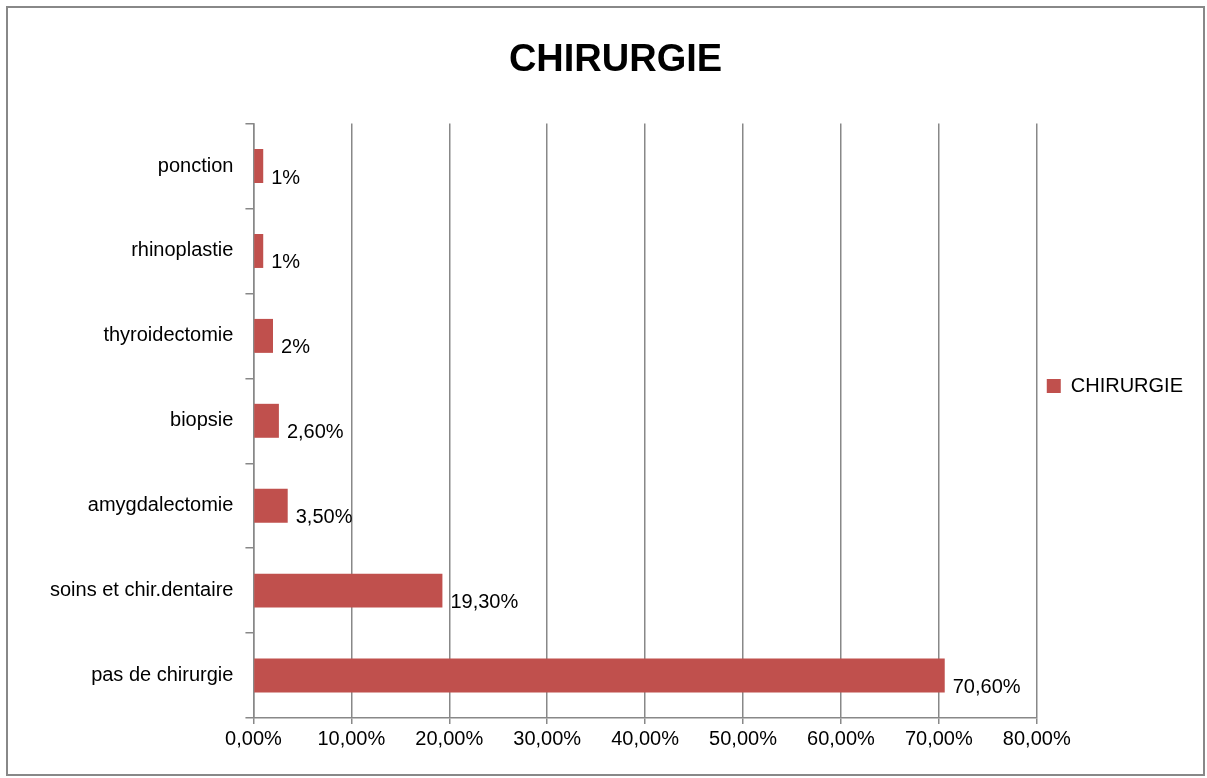  Describe the element at coordinates (1036, 737) in the screenshot. I see `x-tick-label: 80,00%` at that location.